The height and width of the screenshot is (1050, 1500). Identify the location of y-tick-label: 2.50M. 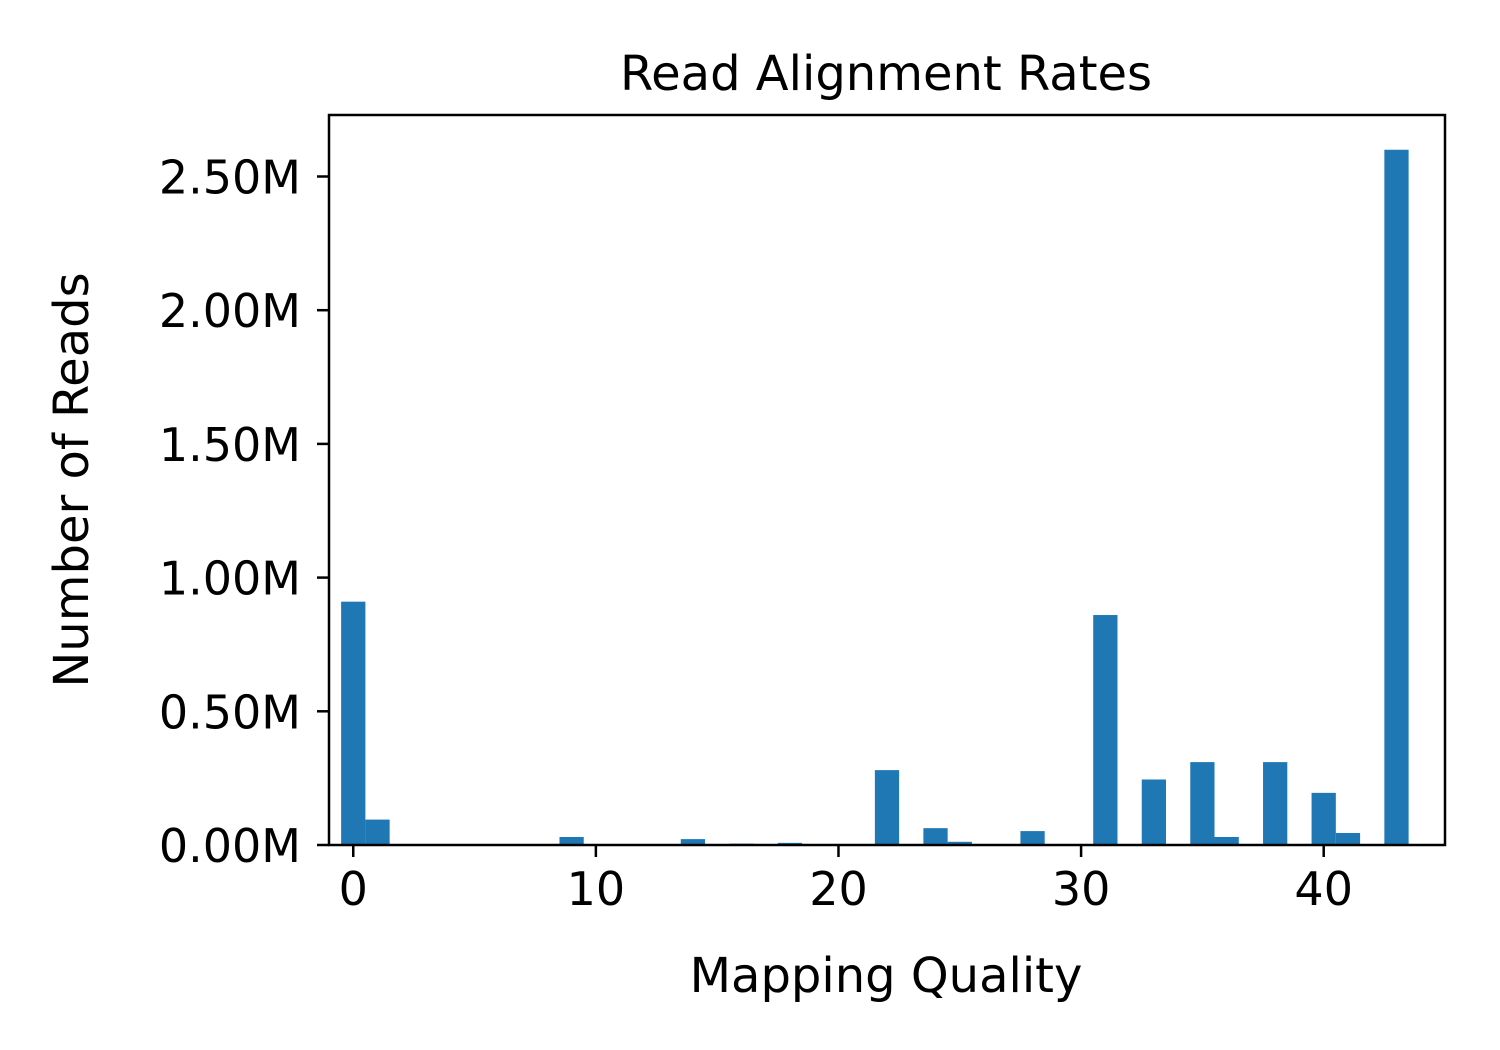
(230, 178).